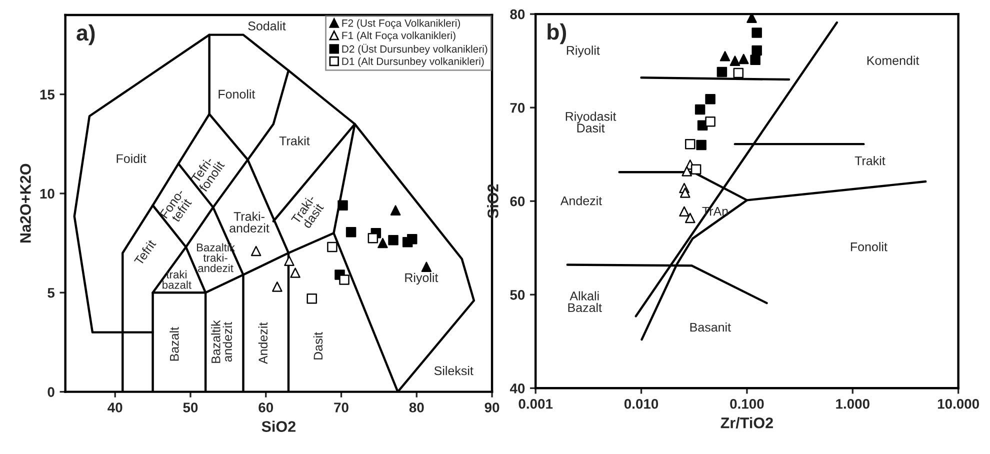 The image size is (990, 454). Describe the element at coordinates (958, 403) in the screenshot. I see `x-tick-label: 10.000` at that location.